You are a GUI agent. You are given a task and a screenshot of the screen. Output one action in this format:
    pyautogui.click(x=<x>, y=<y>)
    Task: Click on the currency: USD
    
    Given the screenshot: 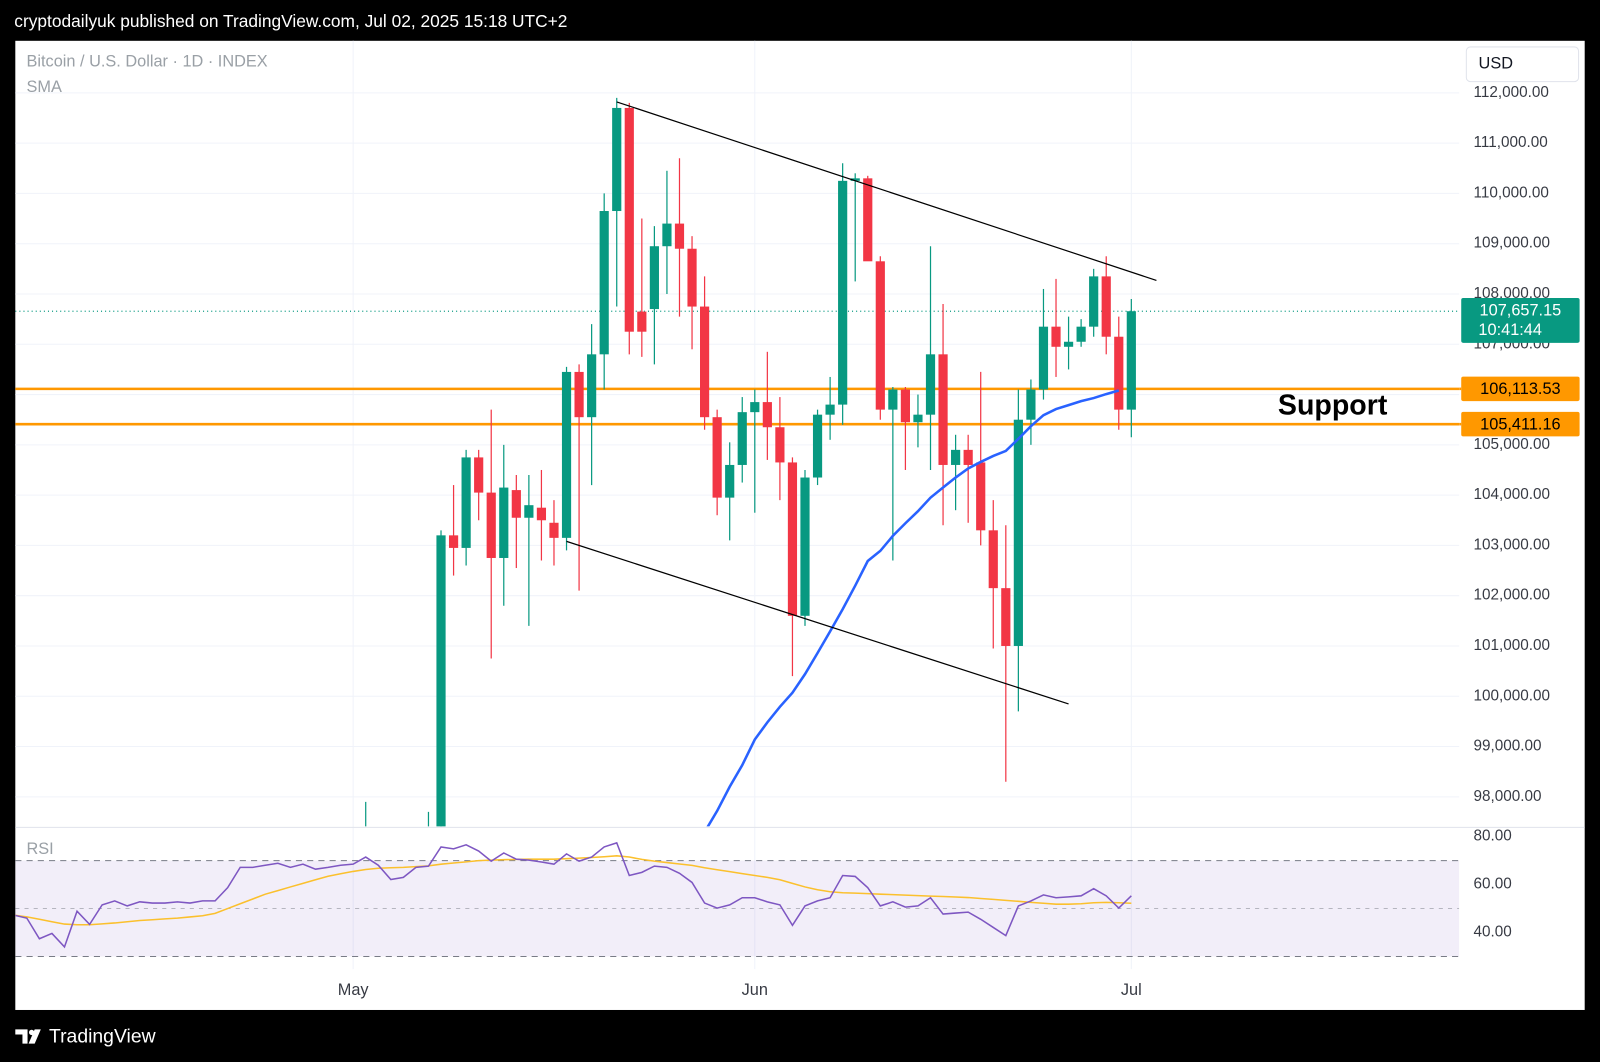 What is the action you would take?
    pyautogui.click(x=1496, y=64)
    